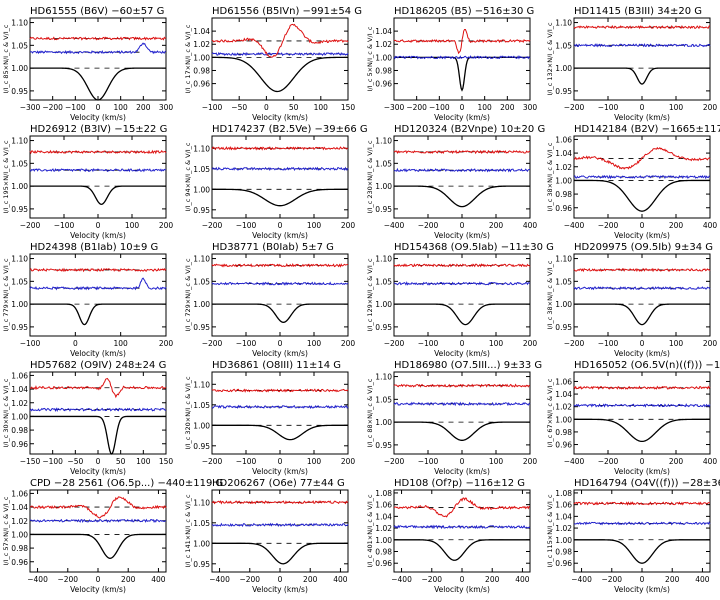 Image resolution: width=720 pixels, height=600 pixels. What do you see at coordinates (348, 107) in the screenshot?
I see `x-tick-label: 150` at bounding box center [348, 107].